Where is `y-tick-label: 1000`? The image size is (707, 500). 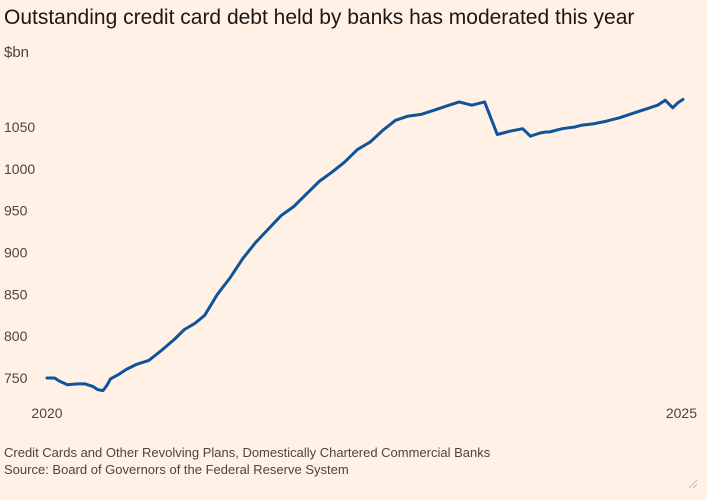
y-tick-label: 1000 is located at coordinates (19, 169).